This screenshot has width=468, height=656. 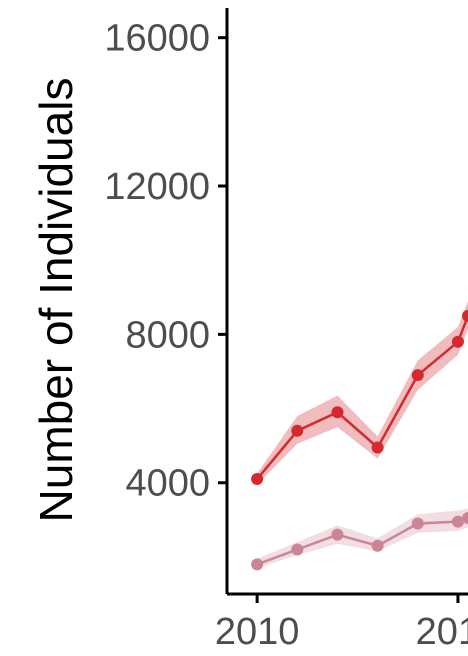 What do you see at coordinates (362, 538) in the screenshot?
I see `series-1-band` at bounding box center [362, 538].